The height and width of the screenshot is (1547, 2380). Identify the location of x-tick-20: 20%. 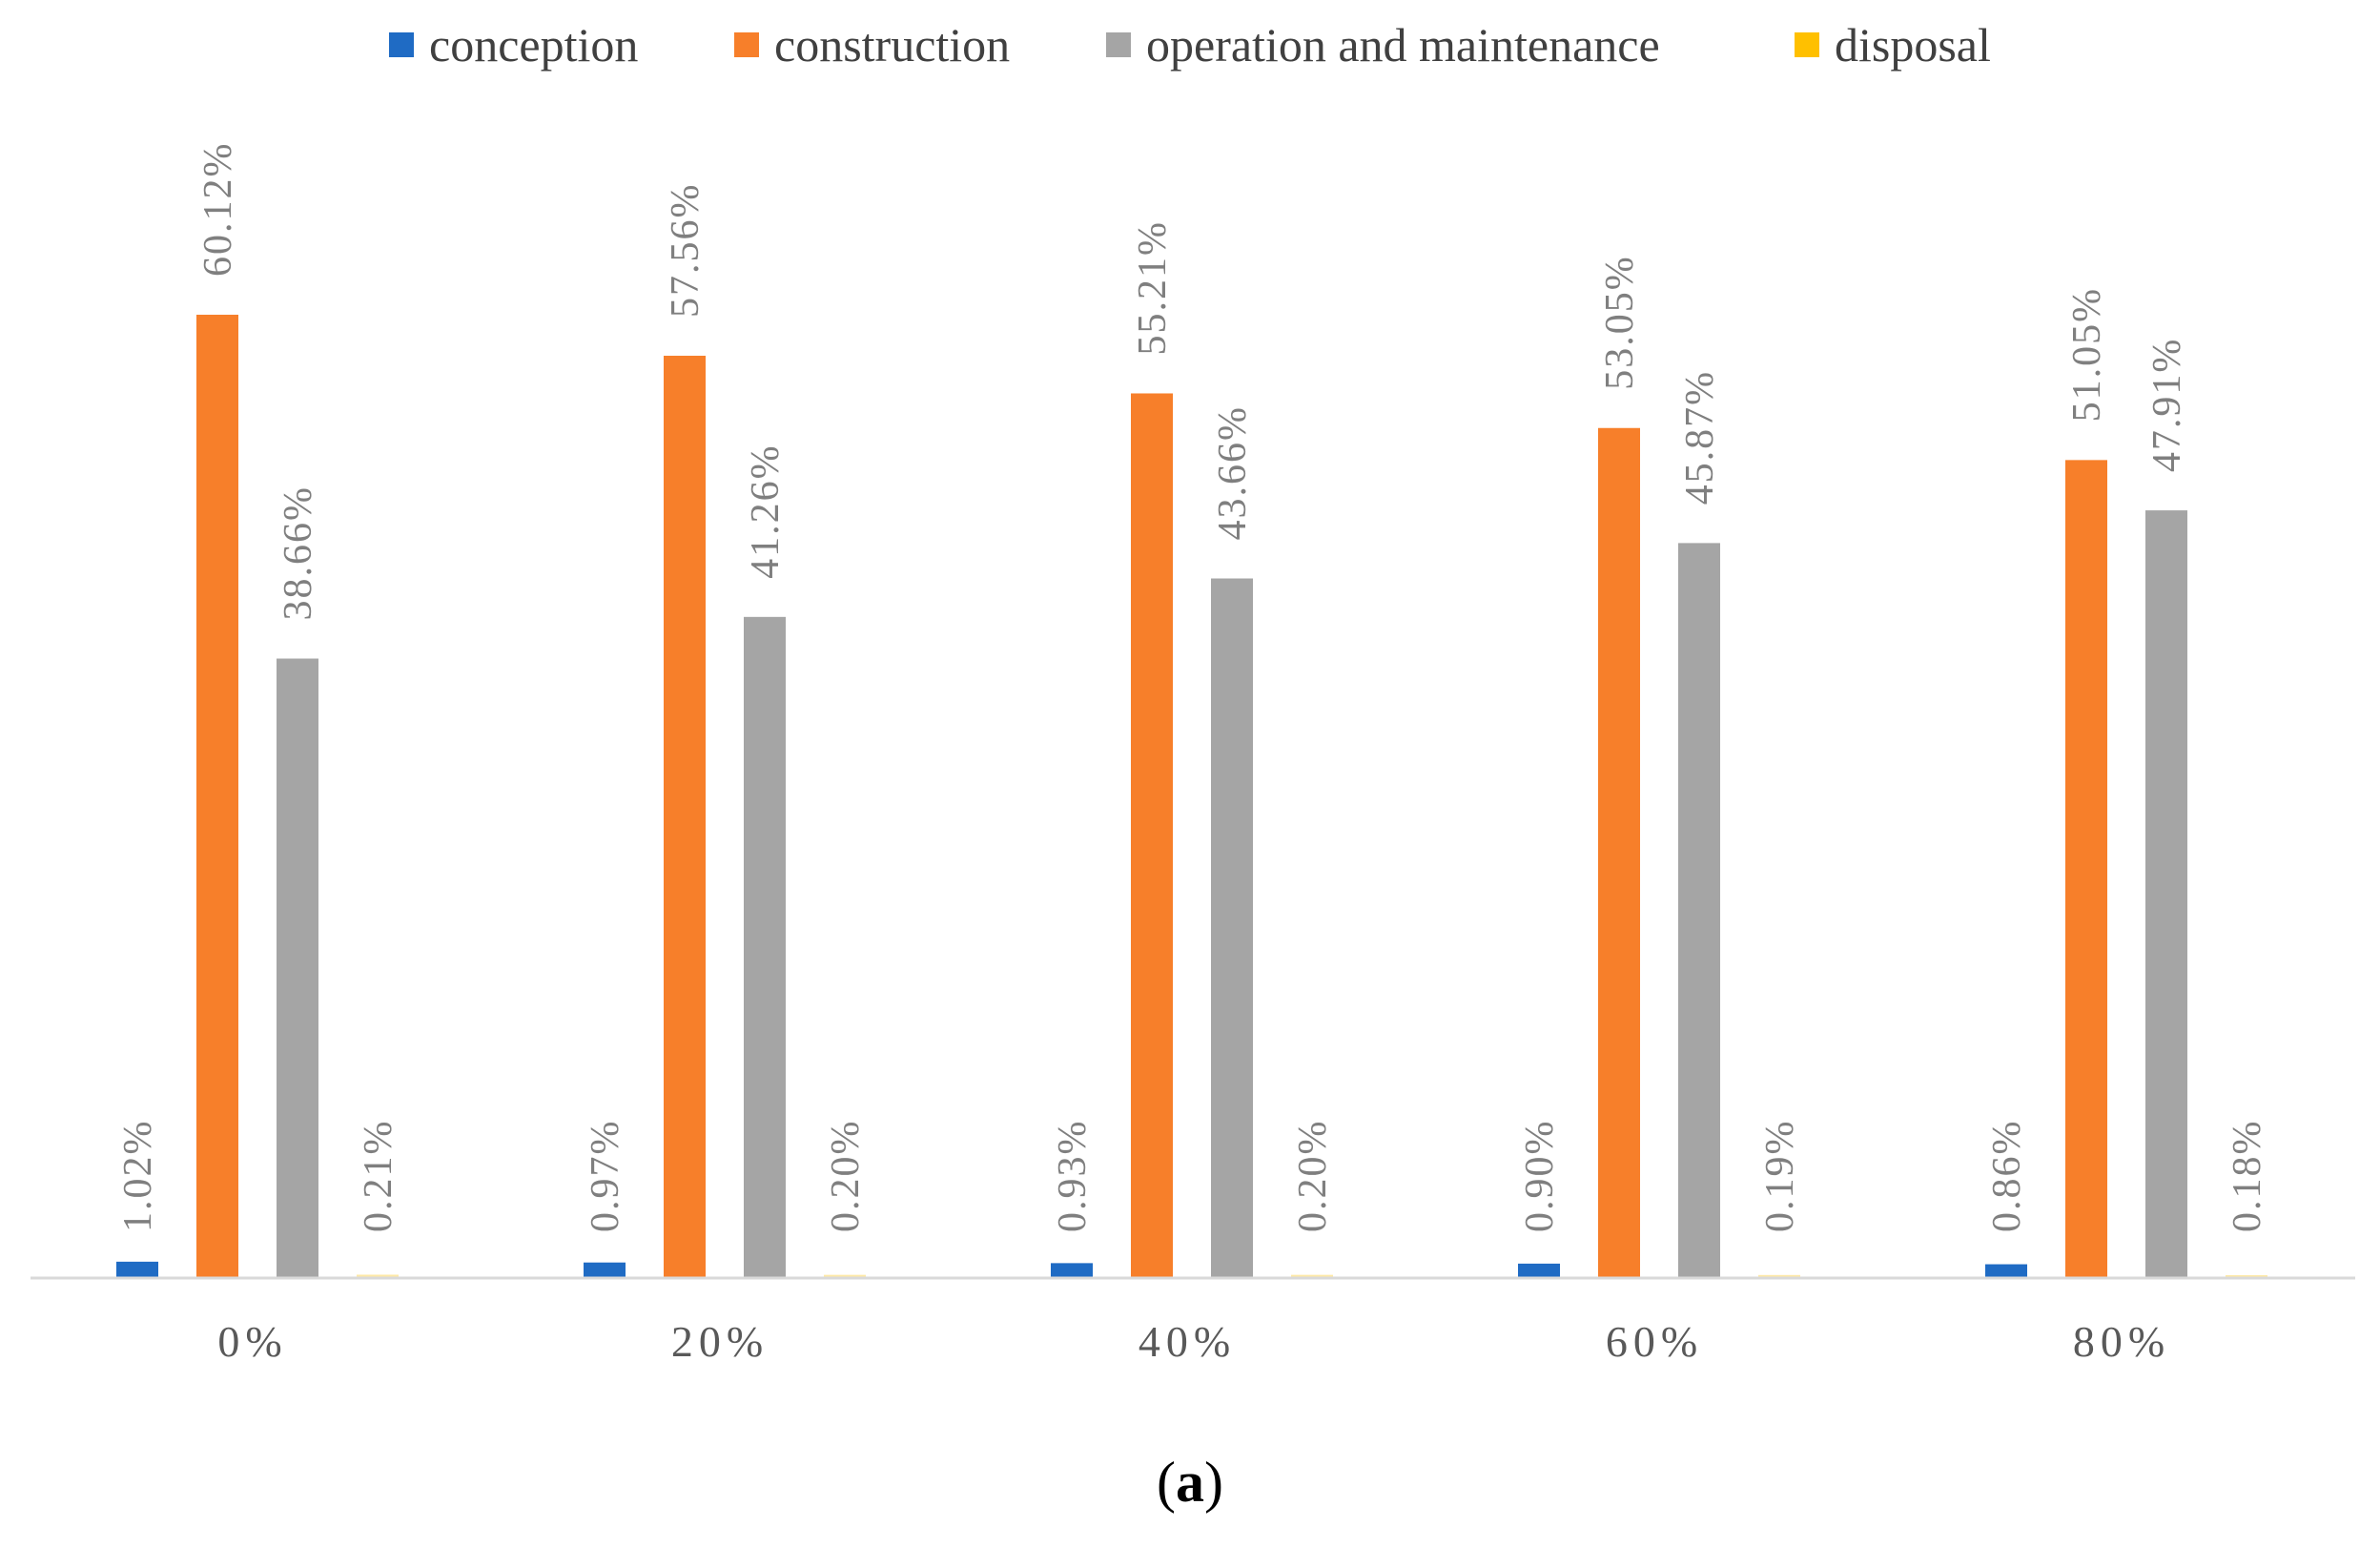
(720, 1341).